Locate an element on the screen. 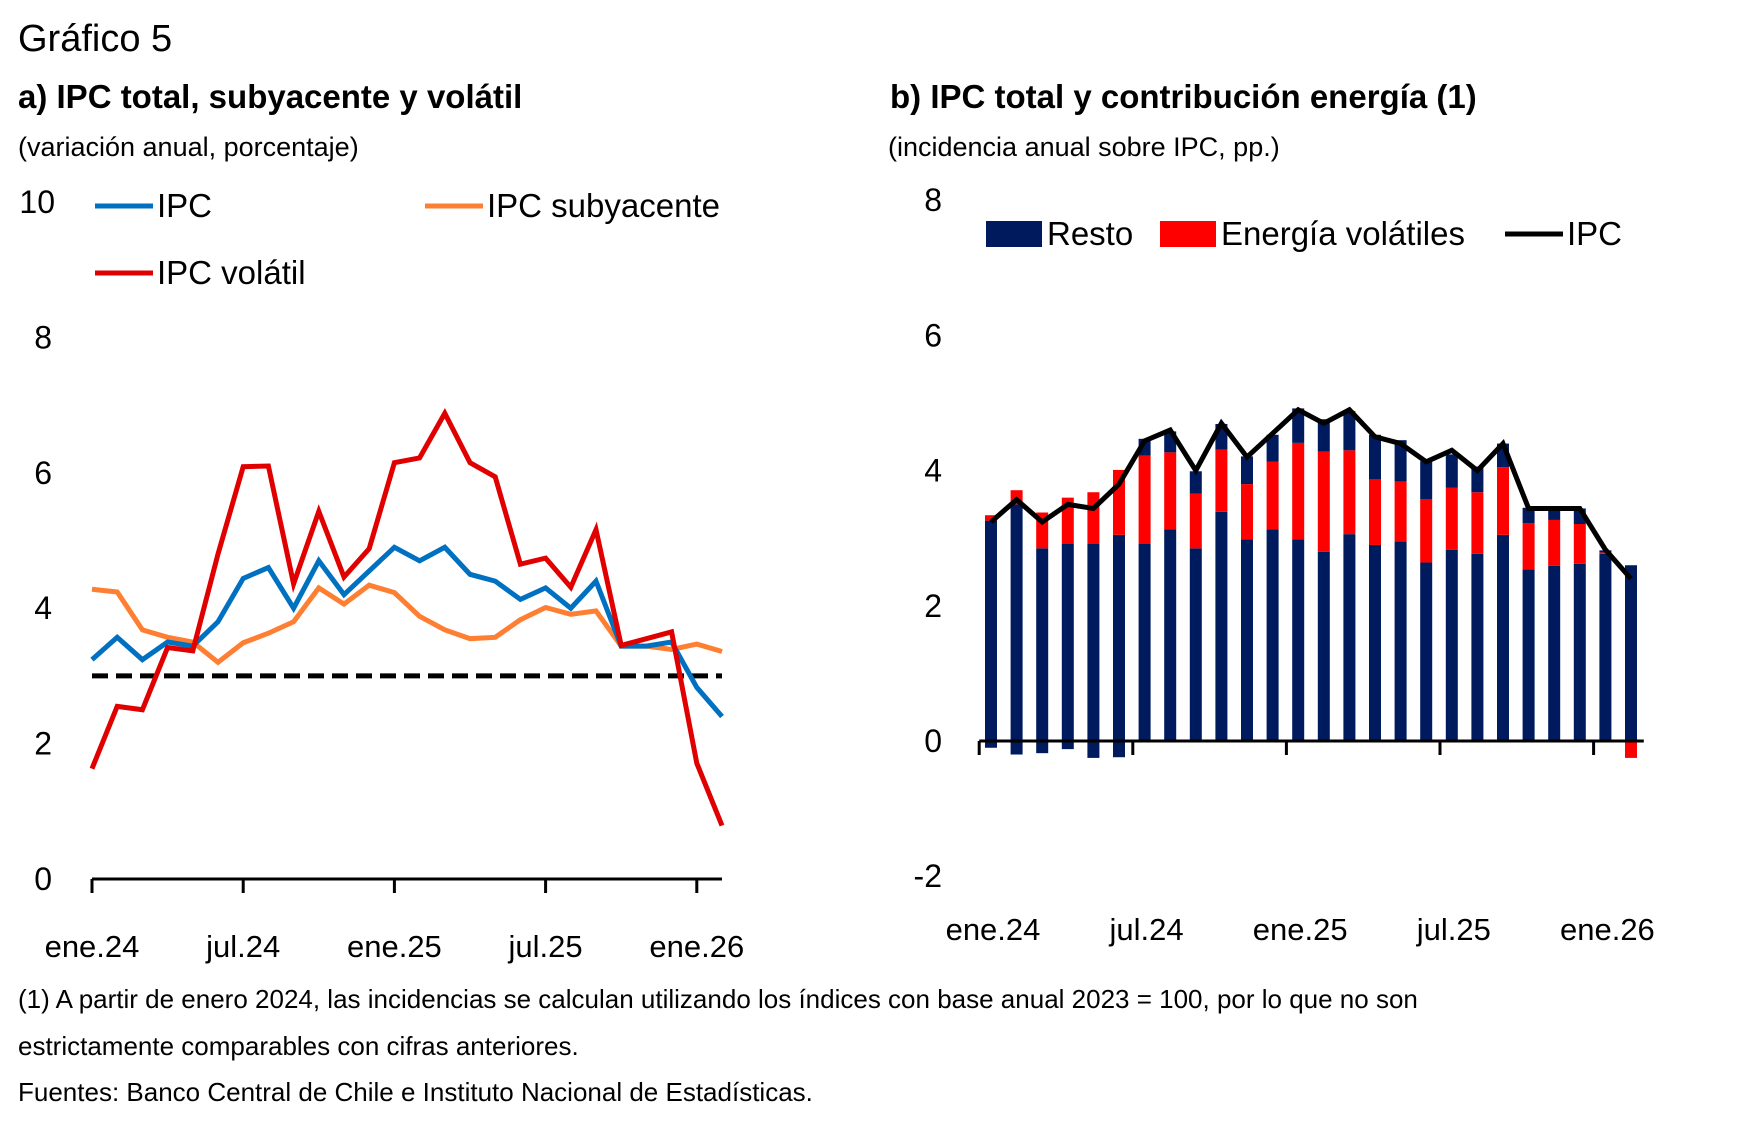 This screenshot has height=1126, width=1738. y-tick-label-a: 4 is located at coordinates (43, 608).